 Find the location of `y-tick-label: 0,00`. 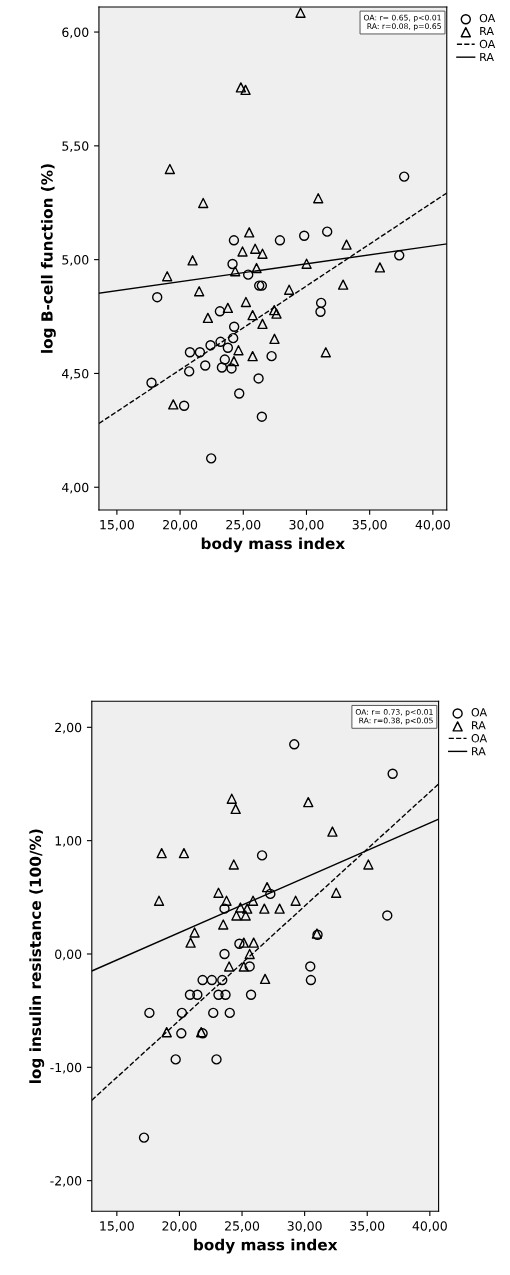

y-tick-label: 0,00 is located at coordinates (68, 955).